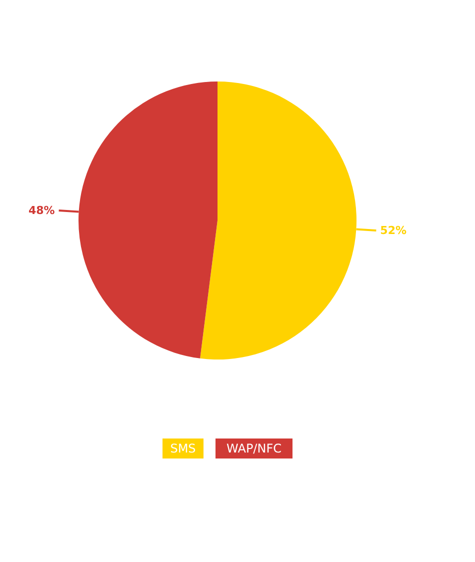 The height and width of the screenshot is (562, 475). I want to click on data-label: 52%, so click(393, 230).